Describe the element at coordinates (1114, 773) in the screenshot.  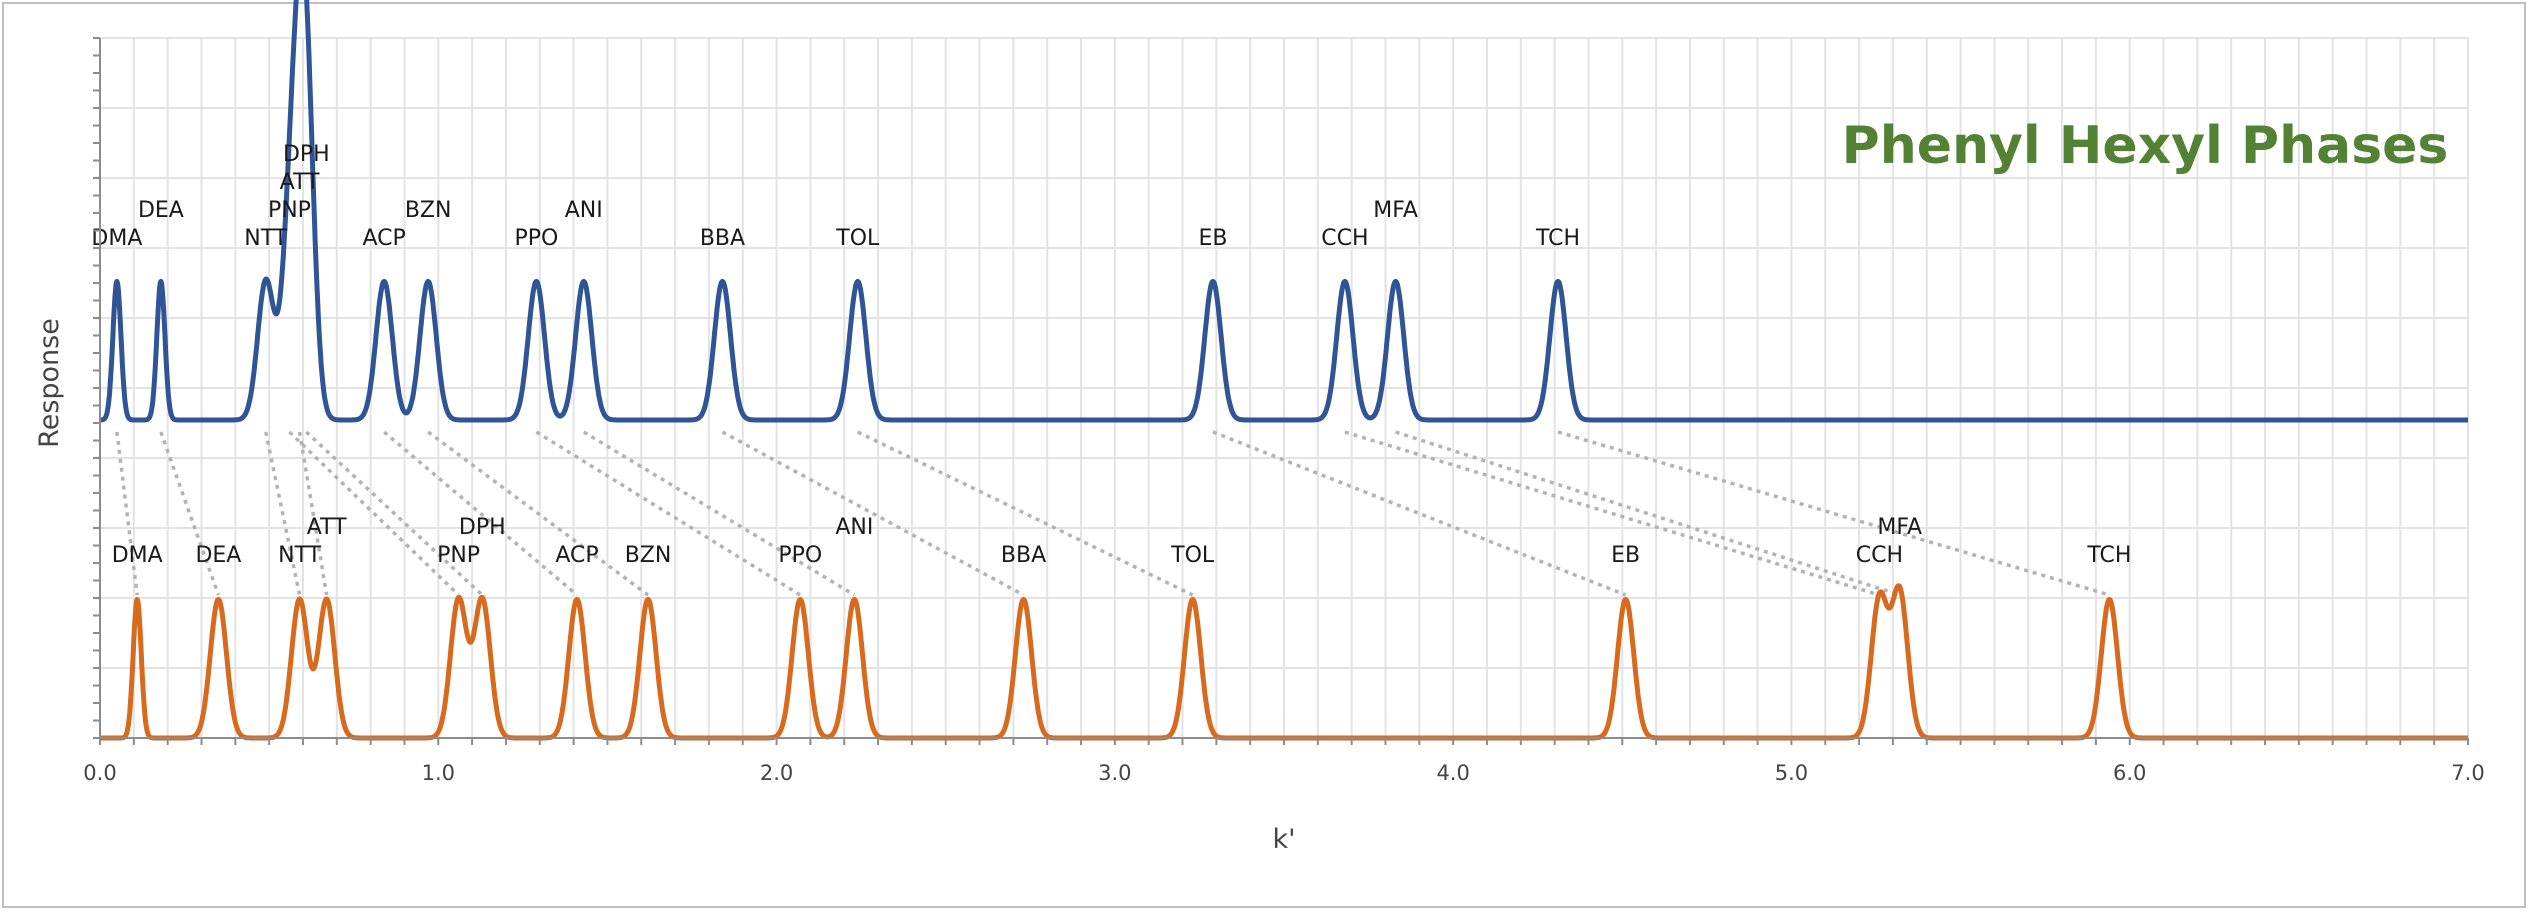
I see `x-tick-label: 3.0` at that location.